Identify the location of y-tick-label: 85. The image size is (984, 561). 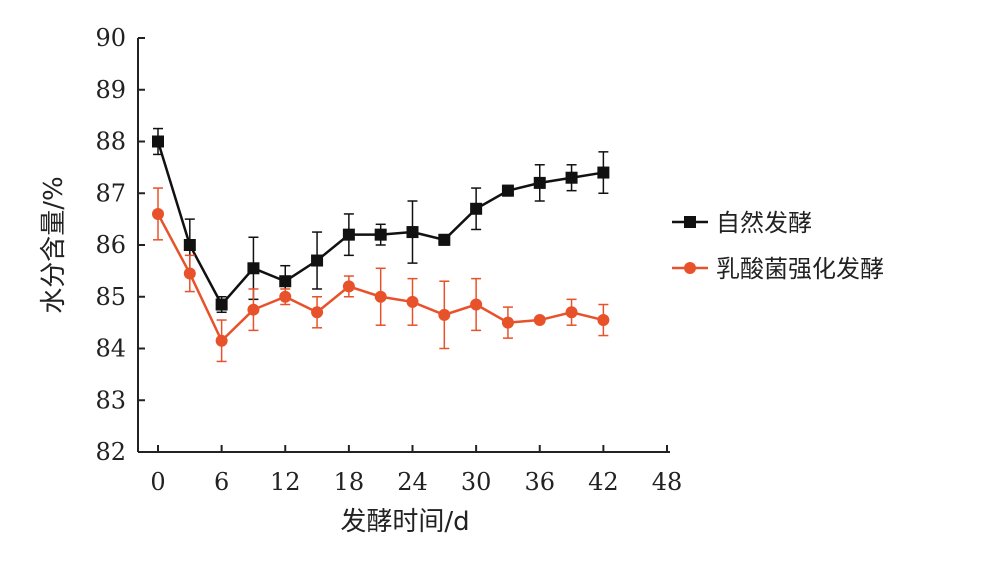
(110, 297).